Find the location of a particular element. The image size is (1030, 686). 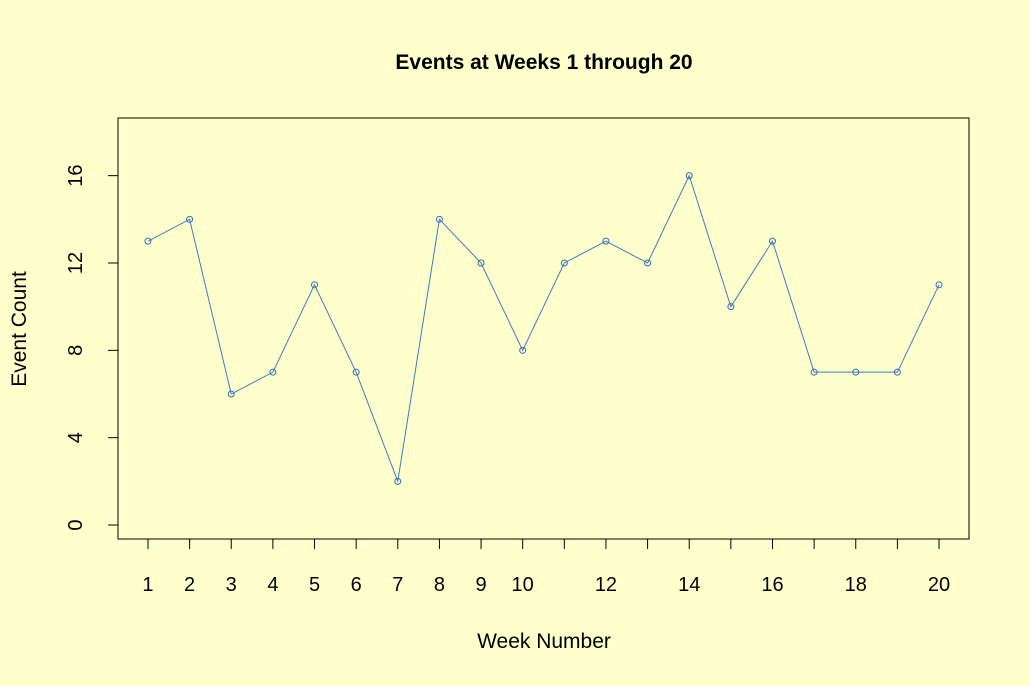

x-tick-label: 1 is located at coordinates (147, 585).